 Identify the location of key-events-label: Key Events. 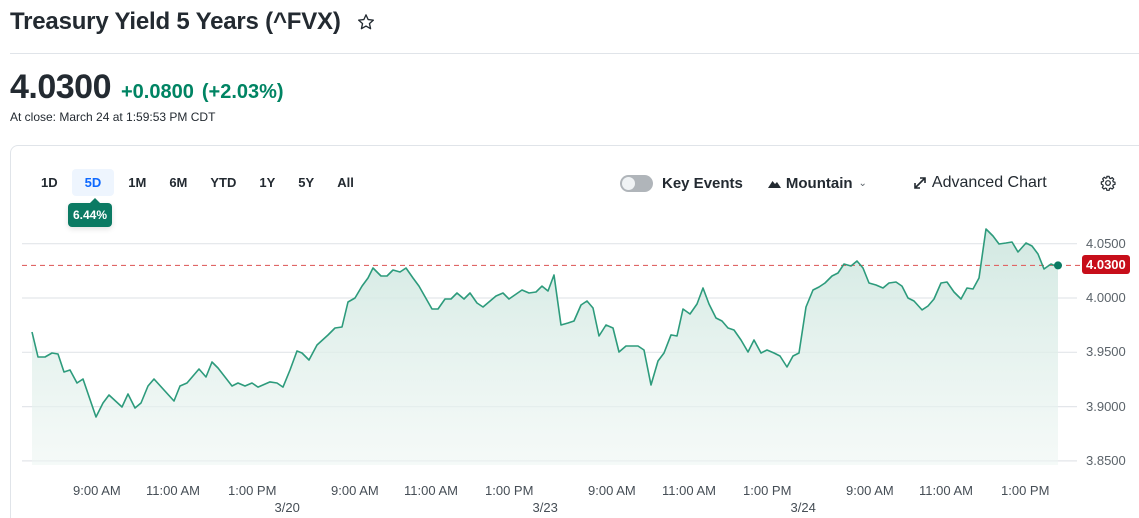
(702, 183).